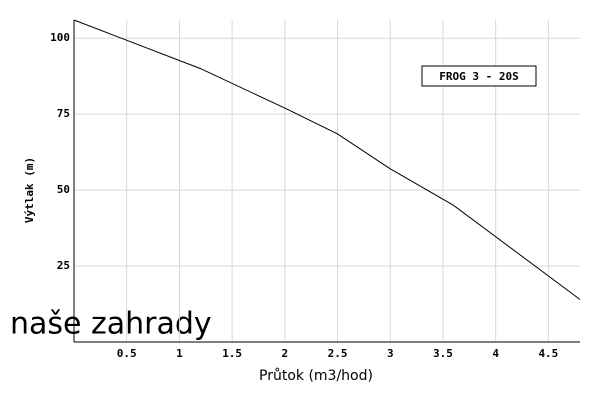  What do you see at coordinates (127, 353) in the screenshot?
I see `x-tick-label: 0.5` at bounding box center [127, 353].